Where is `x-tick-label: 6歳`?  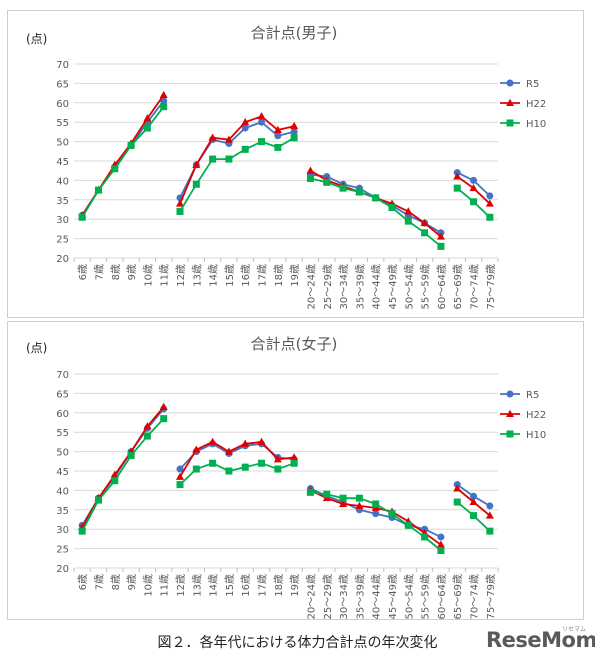
x-tick-label: 6歳 is located at coordinates (83, 582).